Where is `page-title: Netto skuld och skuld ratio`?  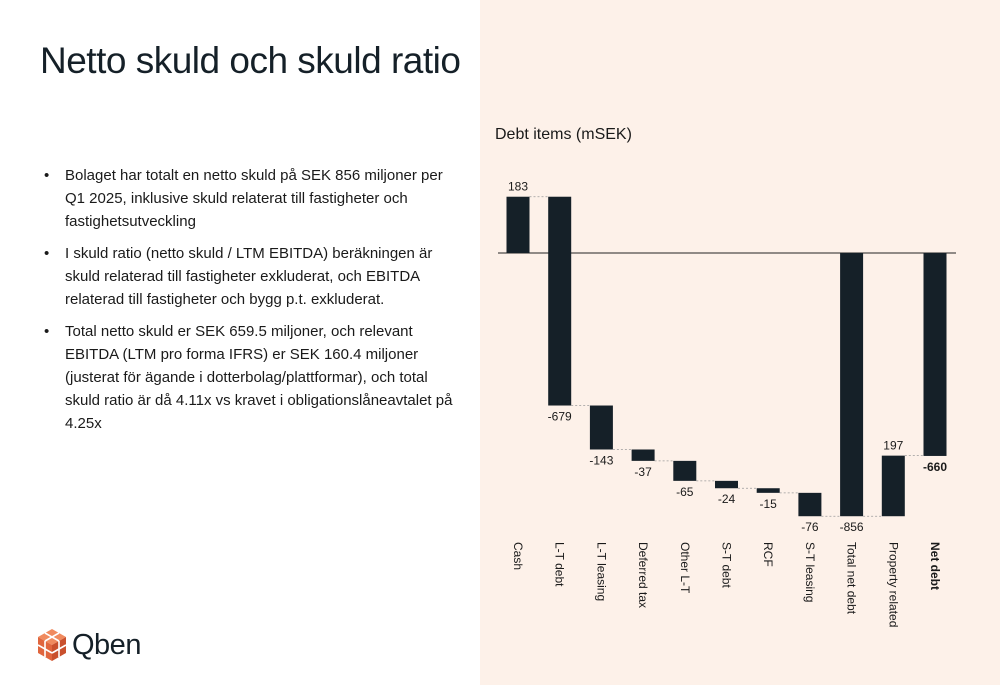
page-title: Netto skuld och skuld ratio is located at coordinates (250, 60).